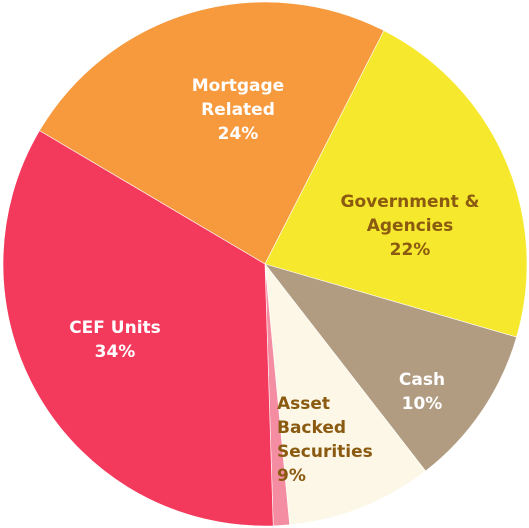 Image resolution: width=529 pixels, height=528 pixels. Describe the element at coordinates (238, 134) in the screenshot. I see `value-label: 24%` at that location.